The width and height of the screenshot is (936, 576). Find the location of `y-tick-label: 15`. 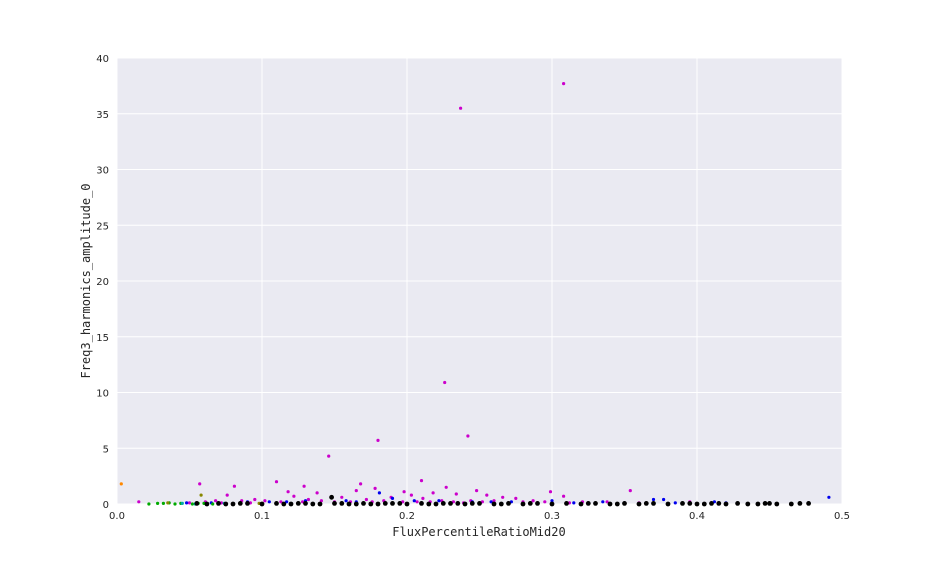

y-tick-label: 15 is located at coordinates (102, 338).